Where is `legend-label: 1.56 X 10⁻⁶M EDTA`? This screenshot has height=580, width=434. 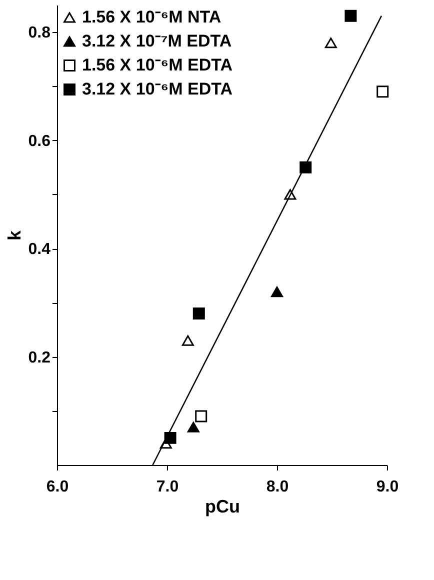
legend-label: 1.56 X 10⁻⁶M EDTA is located at coordinates (157, 65).